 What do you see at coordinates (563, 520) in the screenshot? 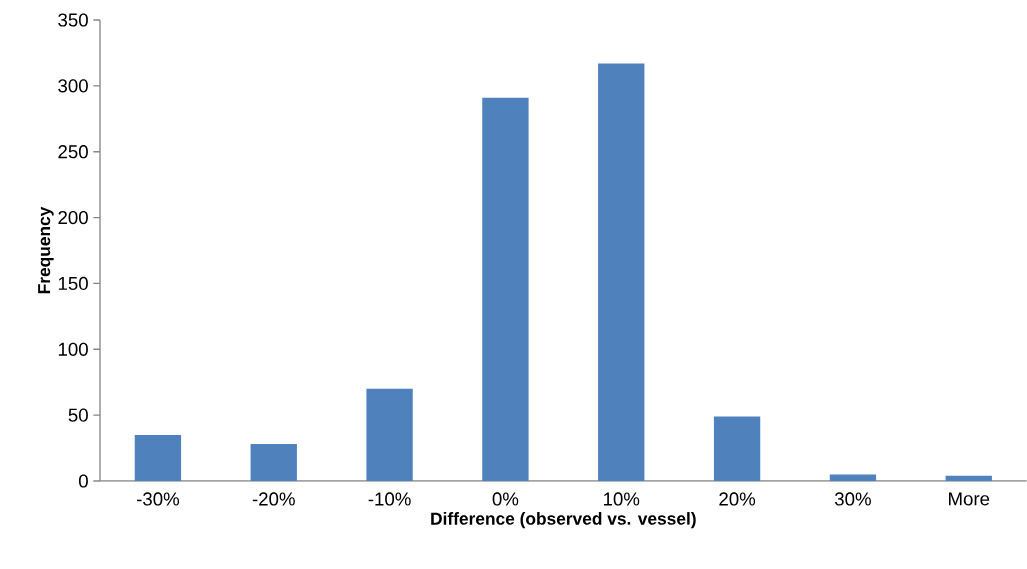
I see `x-axis-title: Difference (observed vs. vessel)` at bounding box center [563, 520].